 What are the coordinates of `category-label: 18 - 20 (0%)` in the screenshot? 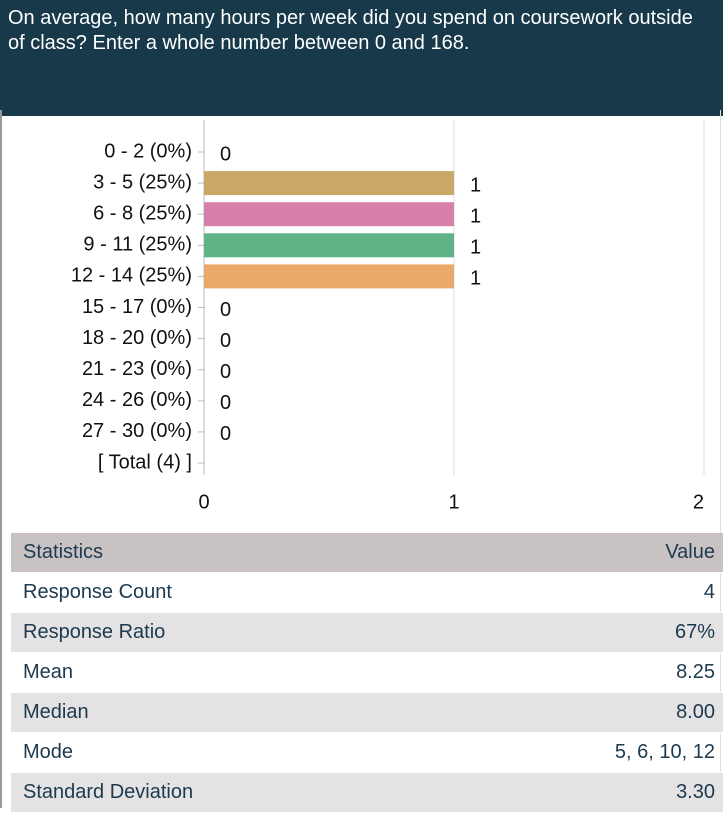 It's located at (137, 338).